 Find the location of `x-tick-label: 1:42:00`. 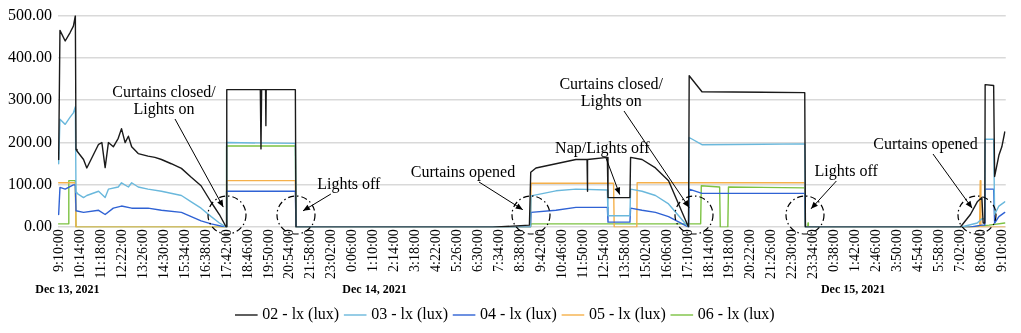

x-tick-label: 1:42:00 is located at coordinates (855, 250).